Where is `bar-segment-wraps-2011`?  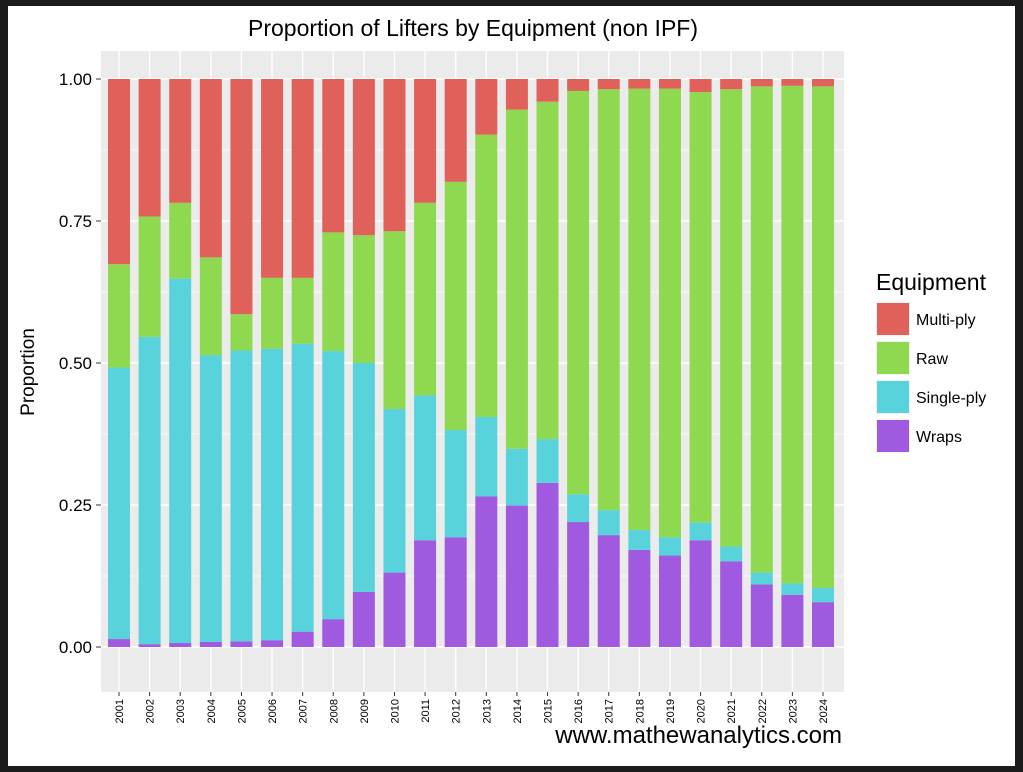 bar-segment-wraps-2011 is located at coordinates (425, 593).